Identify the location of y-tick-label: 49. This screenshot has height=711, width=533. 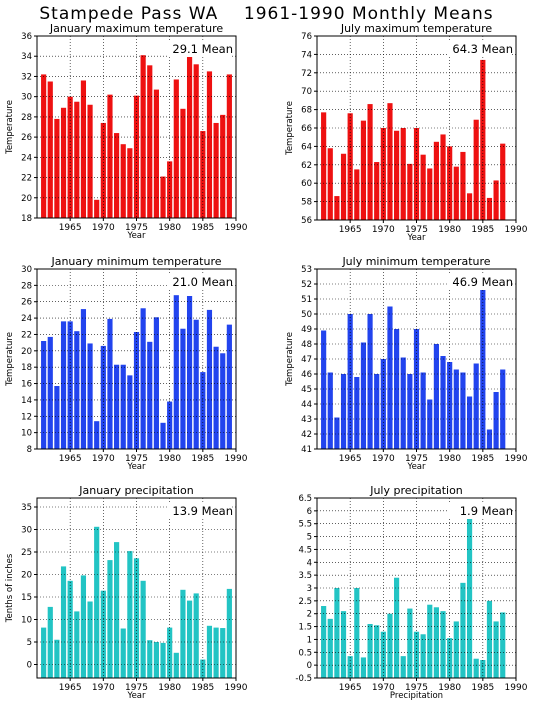
(306, 330).